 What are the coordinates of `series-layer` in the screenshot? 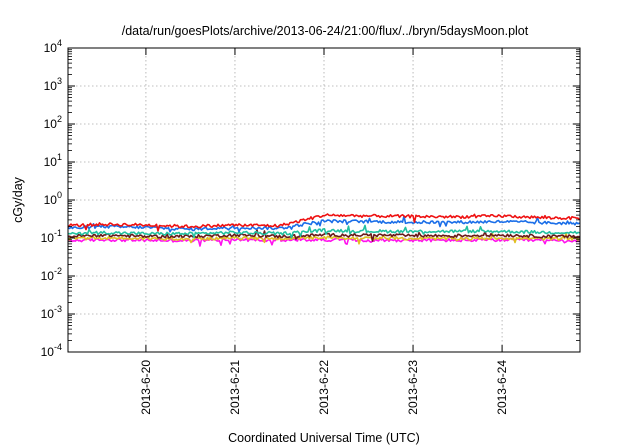 It's located at (324, 230).